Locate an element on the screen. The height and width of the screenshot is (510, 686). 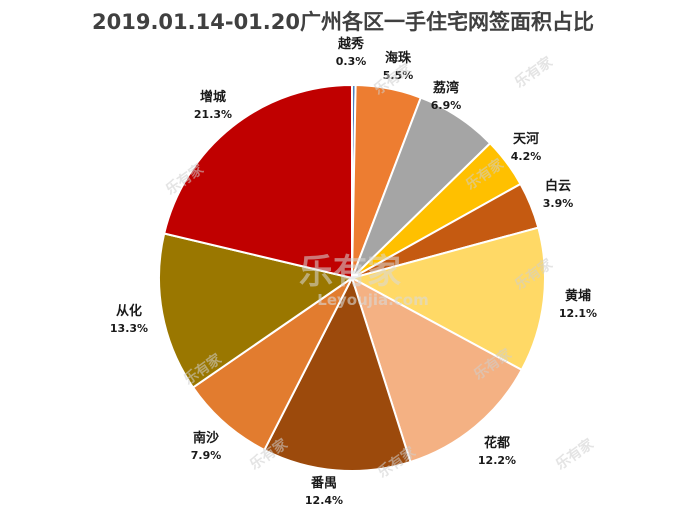
slice-name-label: 海珠 is located at coordinates (398, 58).